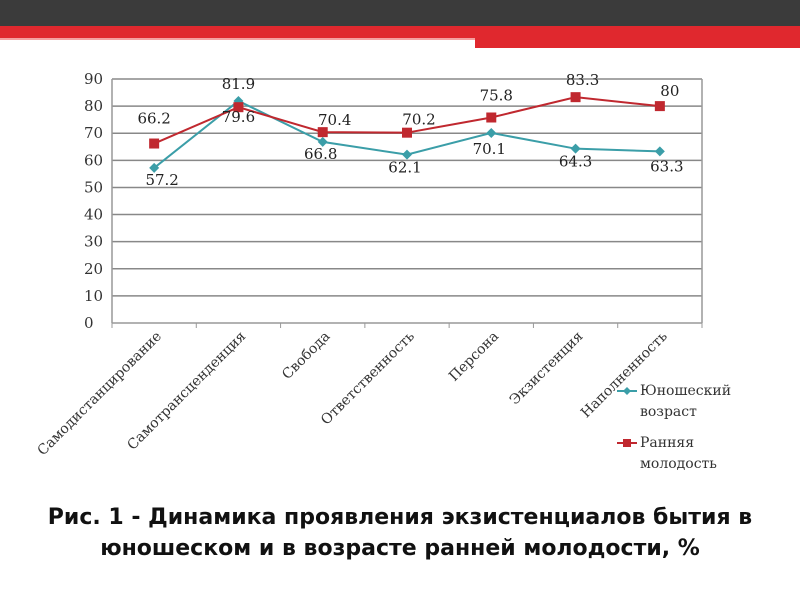 This screenshot has width=800, height=600. I want to click on data-label: 79.6, so click(238, 117).